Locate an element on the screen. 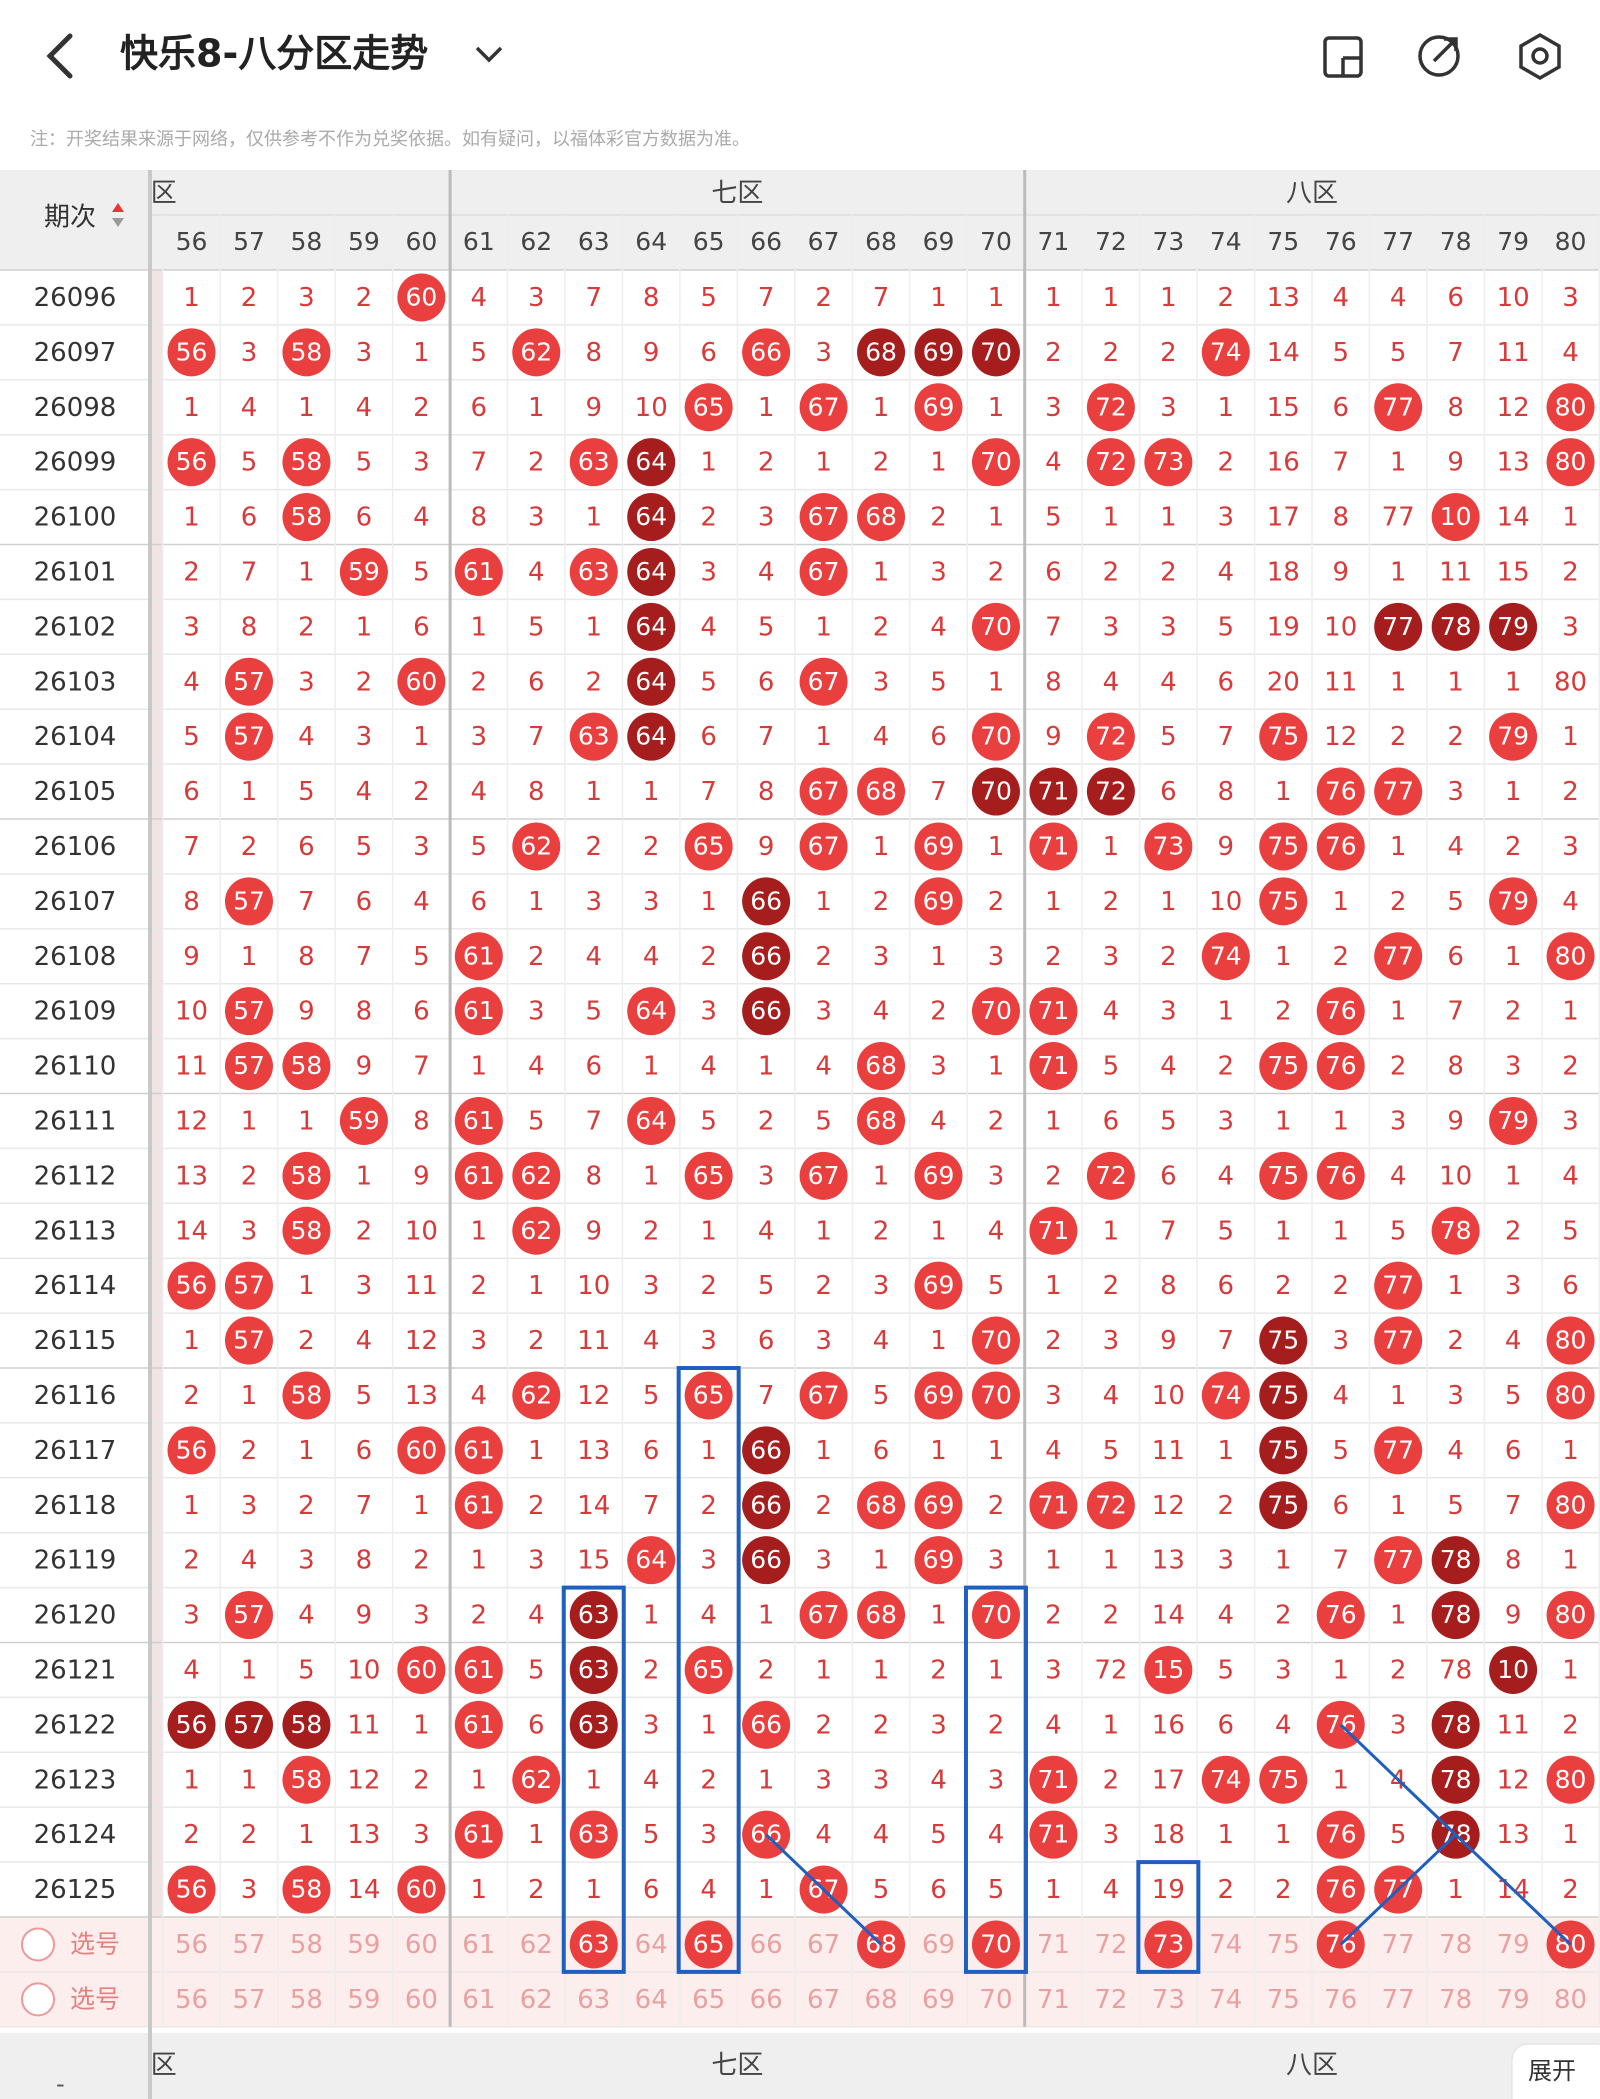 This screenshot has width=1600, height=2099. layout-icon is located at coordinates (1343, 57).